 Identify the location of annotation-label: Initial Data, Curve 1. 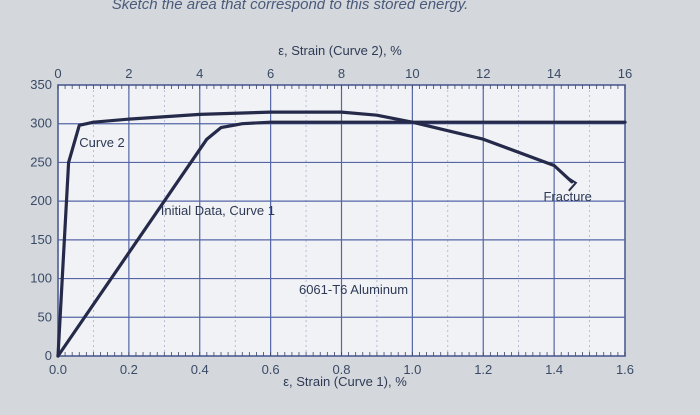
(218, 210).